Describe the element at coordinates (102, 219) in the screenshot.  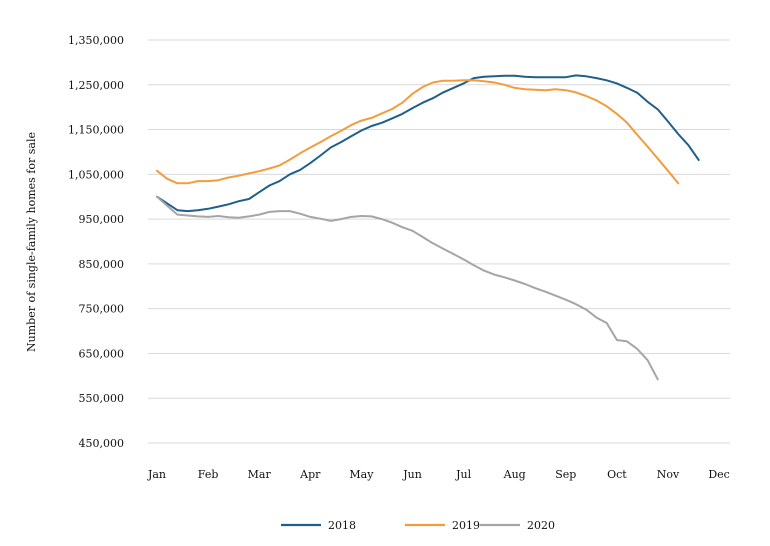
I see `y-tick-label: 950,000` at that location.